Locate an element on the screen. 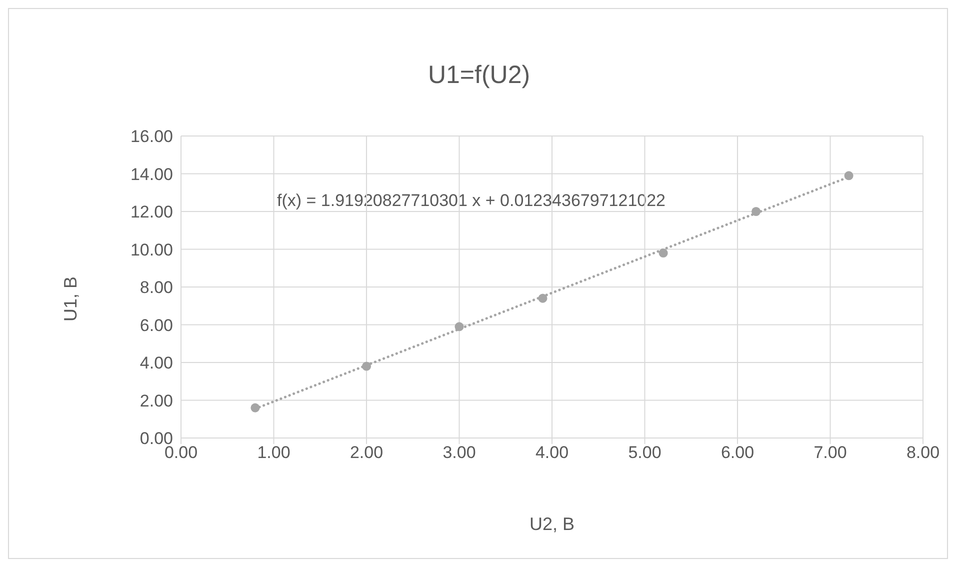 The image size is (956, 567). y-tick-label: 8.00 is located at coordinates (156, 288).